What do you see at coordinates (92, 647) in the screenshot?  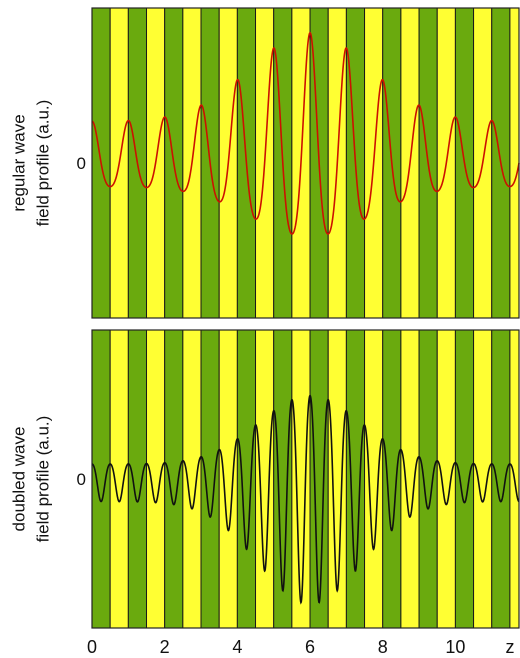 I see `x-tick-label: 0` at bounding box center [92, 647].